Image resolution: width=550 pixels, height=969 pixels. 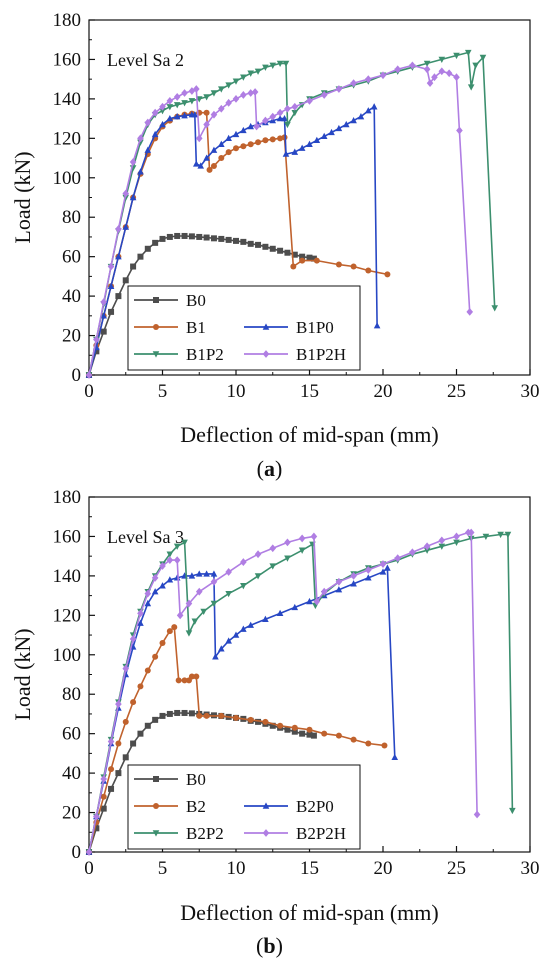 I want to click on x-tick-label: 0, so click(x=89, y=868).